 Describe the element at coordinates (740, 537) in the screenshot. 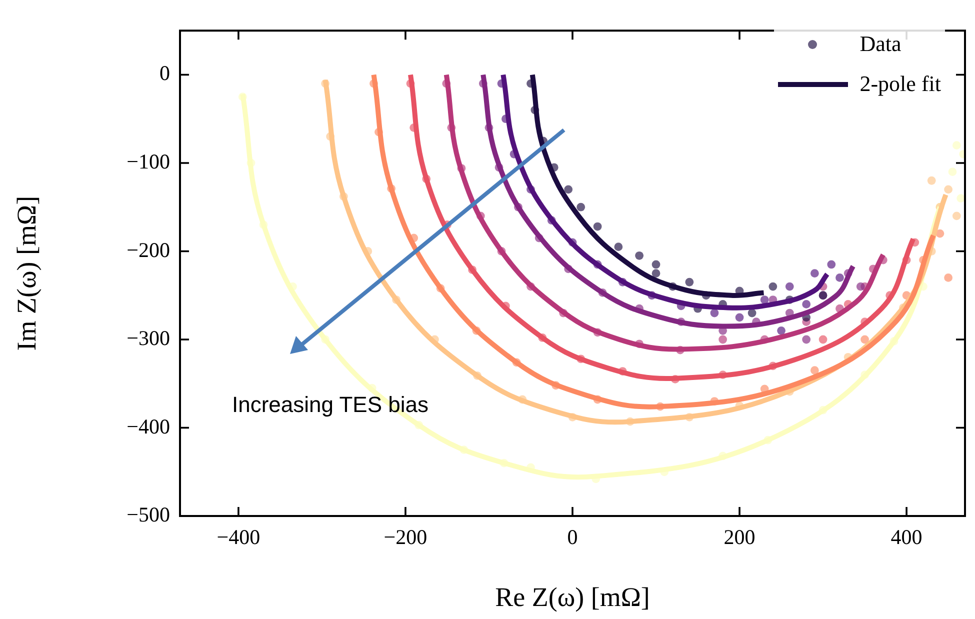

I see `x-tick-label: 200` at that location.